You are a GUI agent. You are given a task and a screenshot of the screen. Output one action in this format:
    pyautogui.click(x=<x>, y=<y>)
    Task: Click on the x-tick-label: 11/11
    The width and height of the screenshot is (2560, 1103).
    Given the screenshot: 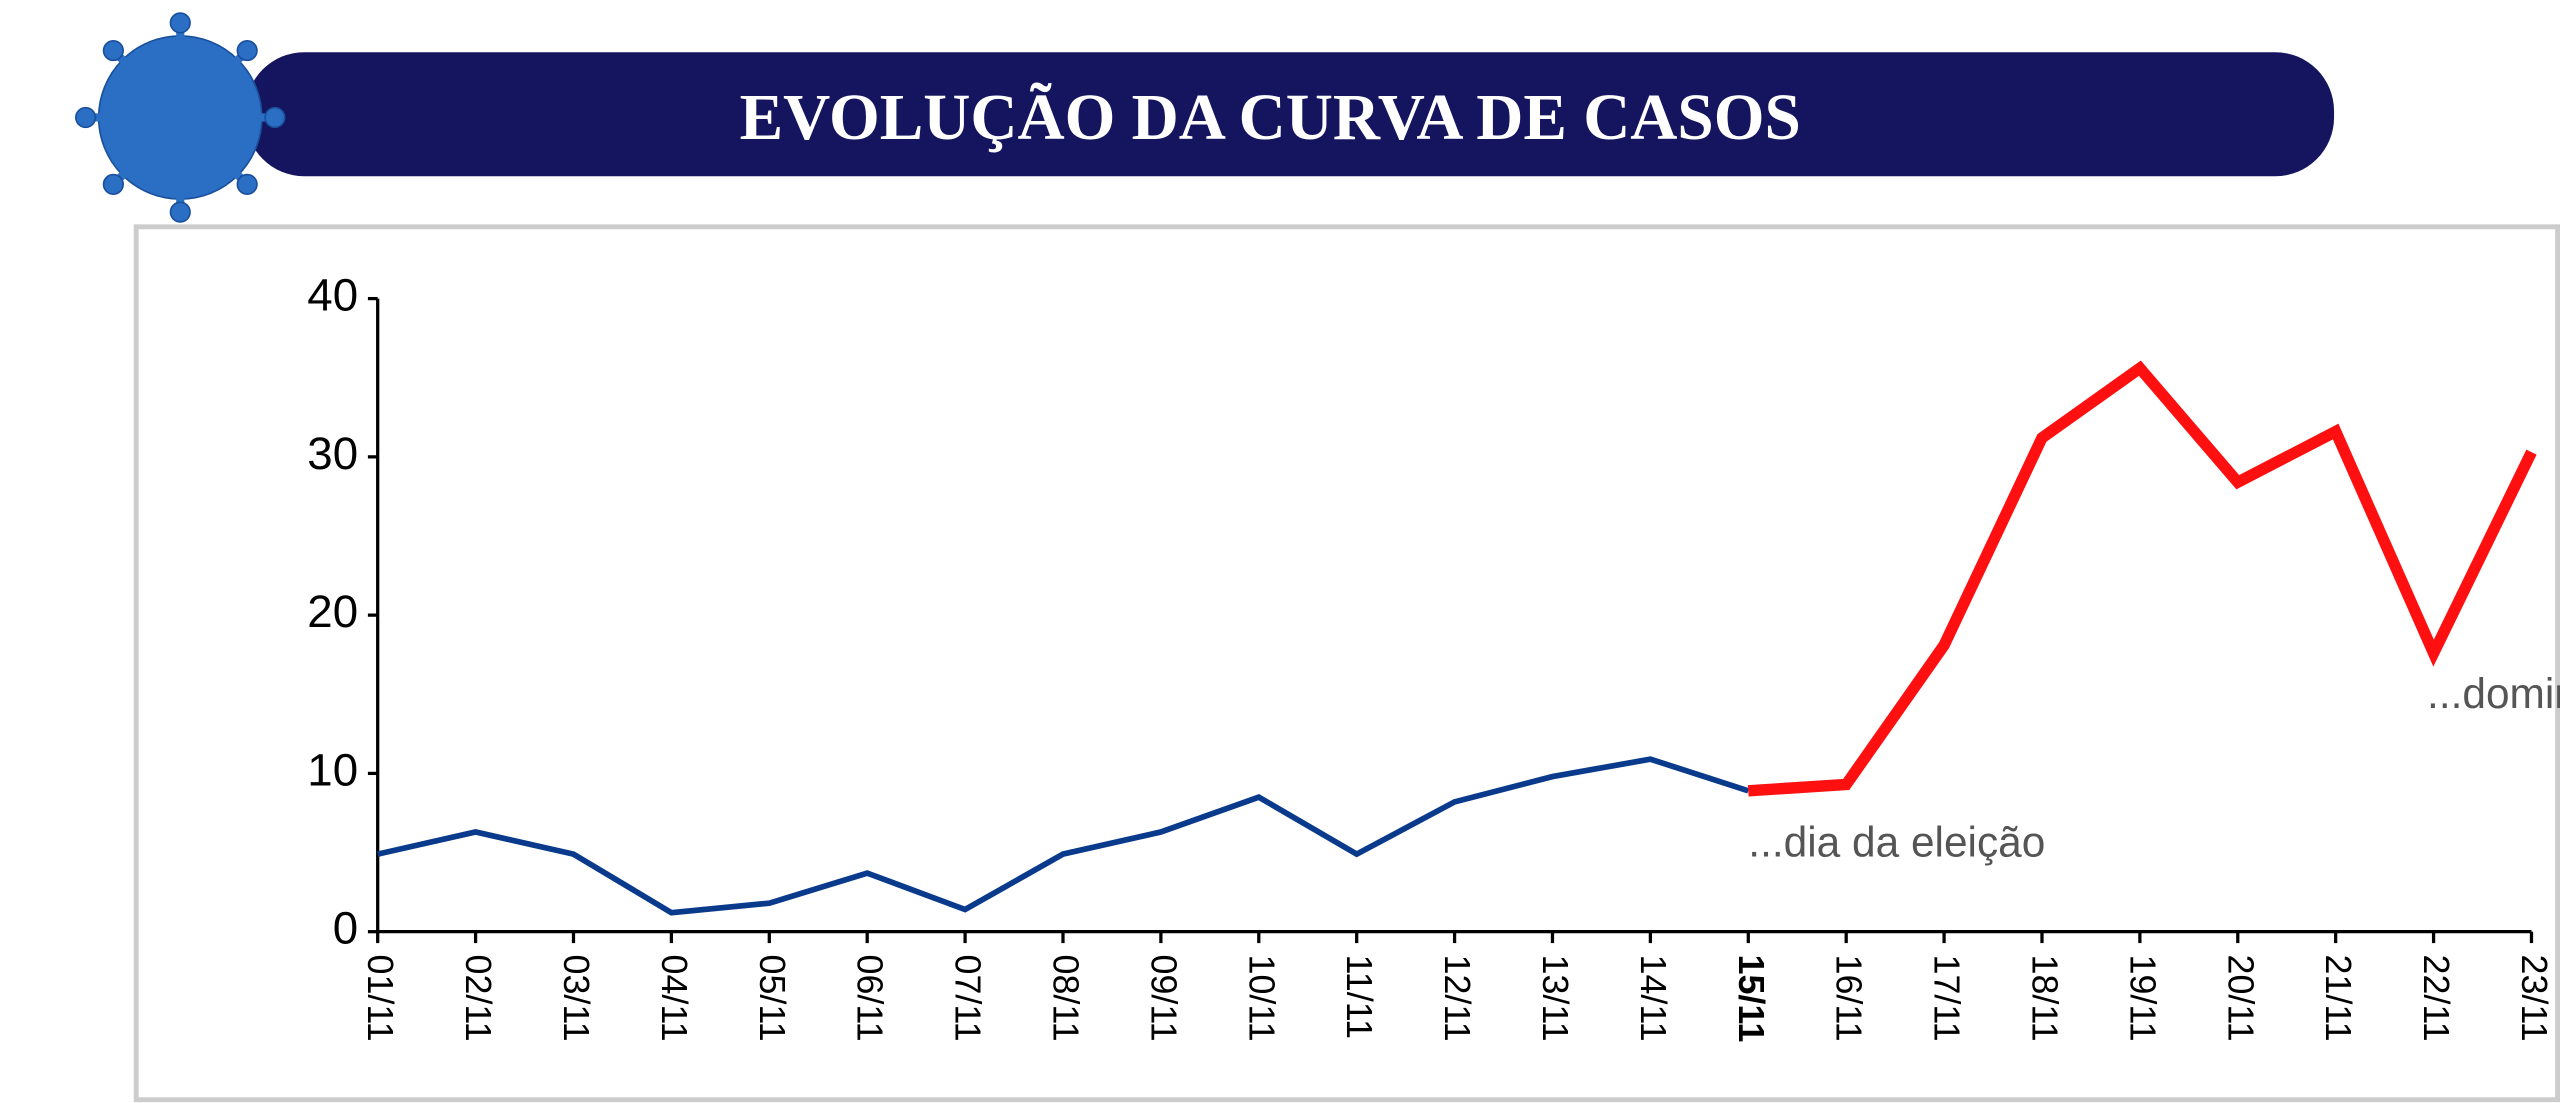 What is the action you would take?
    pyautogui.click(x=1359, y=997)
    